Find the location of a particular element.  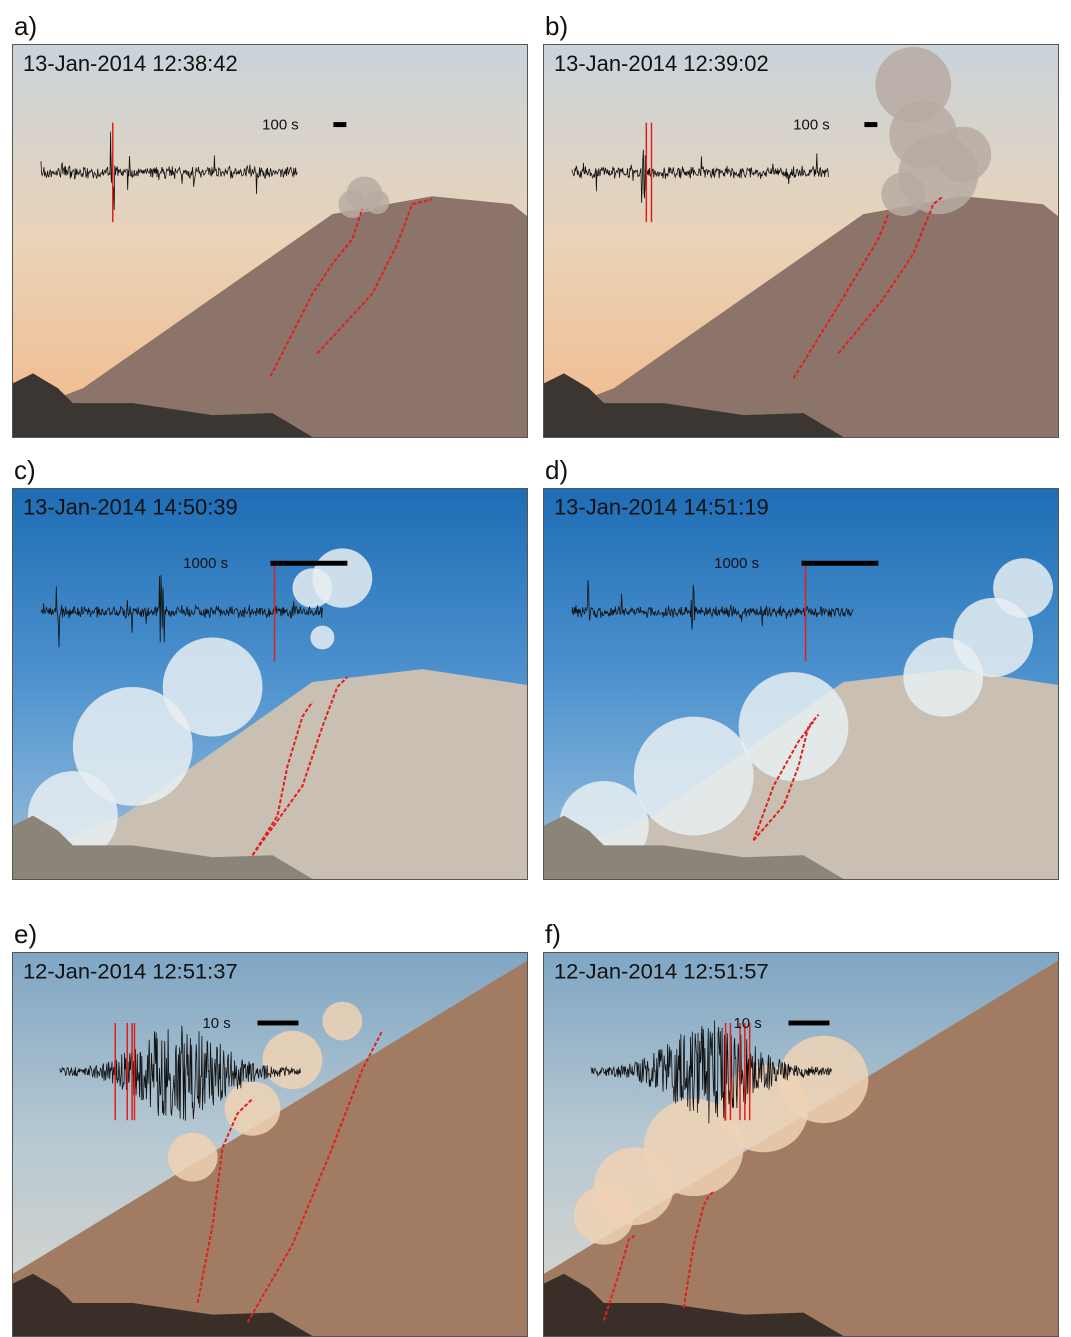

photo: 1000 s 13-Jan-2014 14:51:19 is located at coordinates (801, 684).